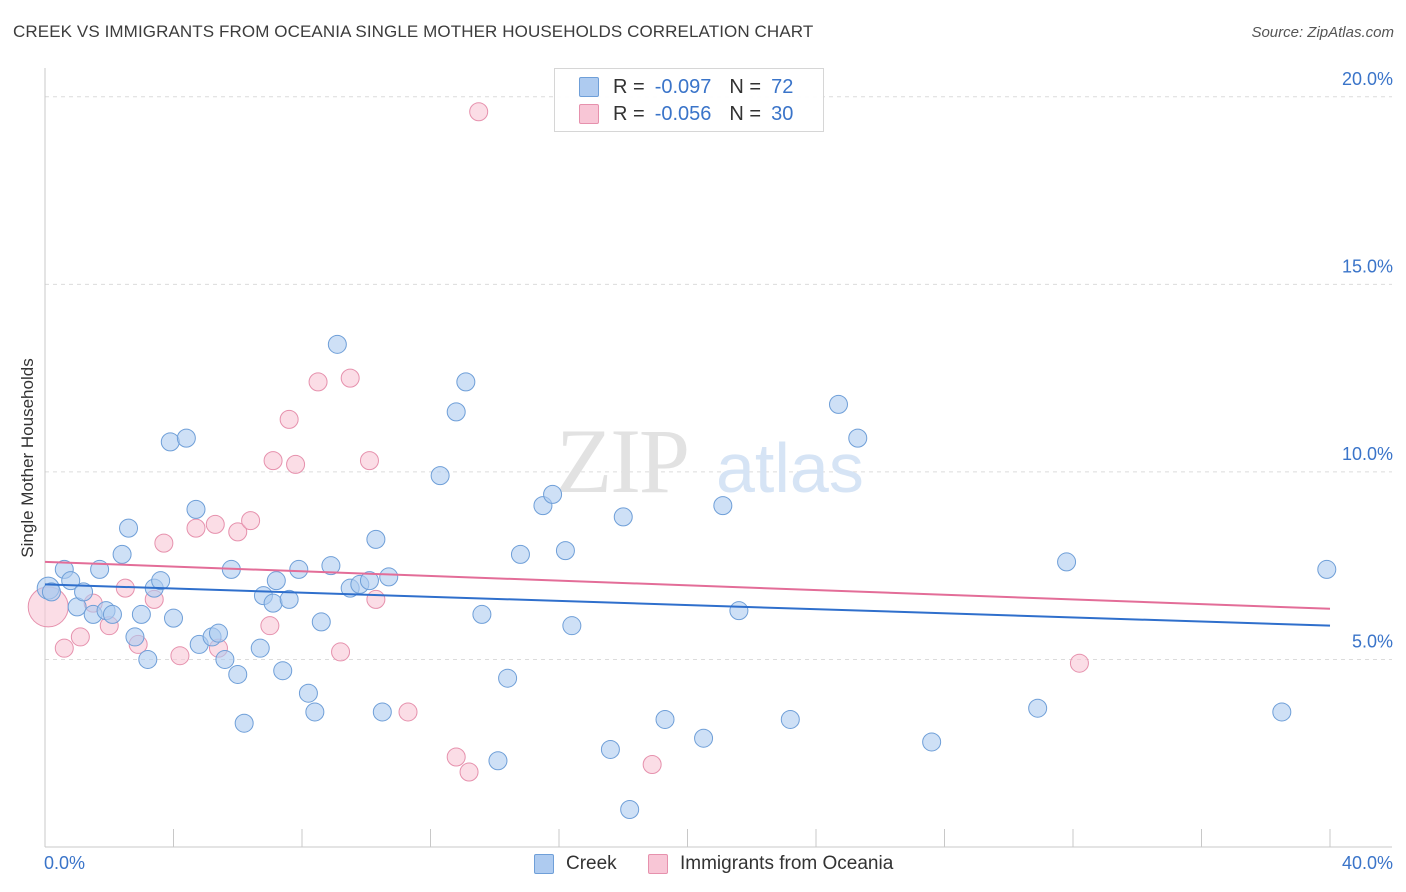 The image size is (1406, 892). I want to click on bottom-creek-swatch, so click(544, 864).